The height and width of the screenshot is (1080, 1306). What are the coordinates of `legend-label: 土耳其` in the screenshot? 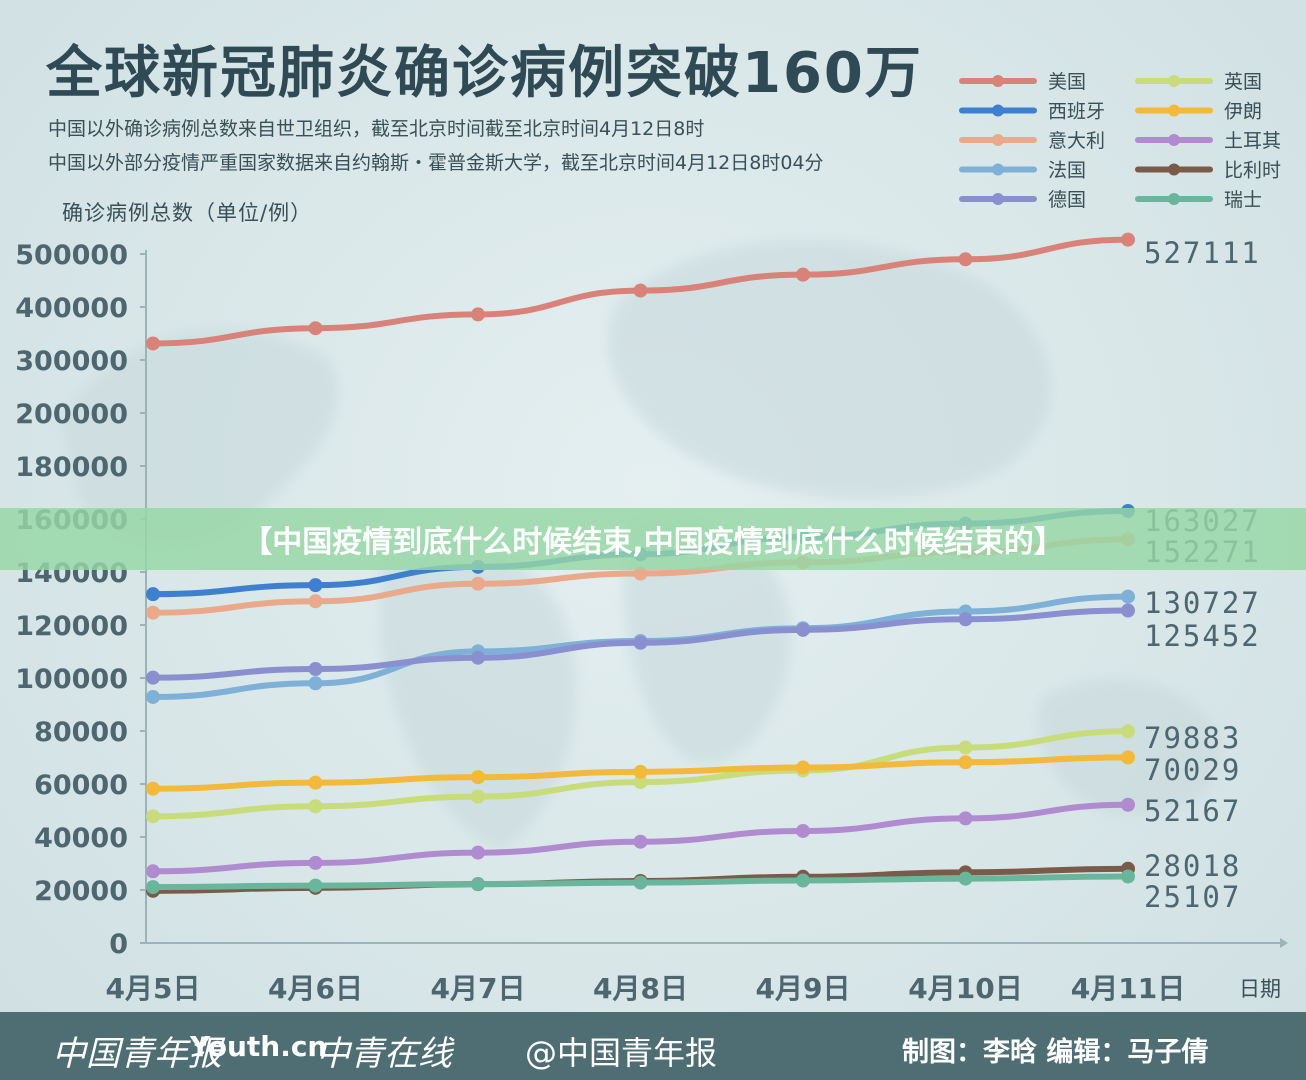 It's located at (1252, 141).